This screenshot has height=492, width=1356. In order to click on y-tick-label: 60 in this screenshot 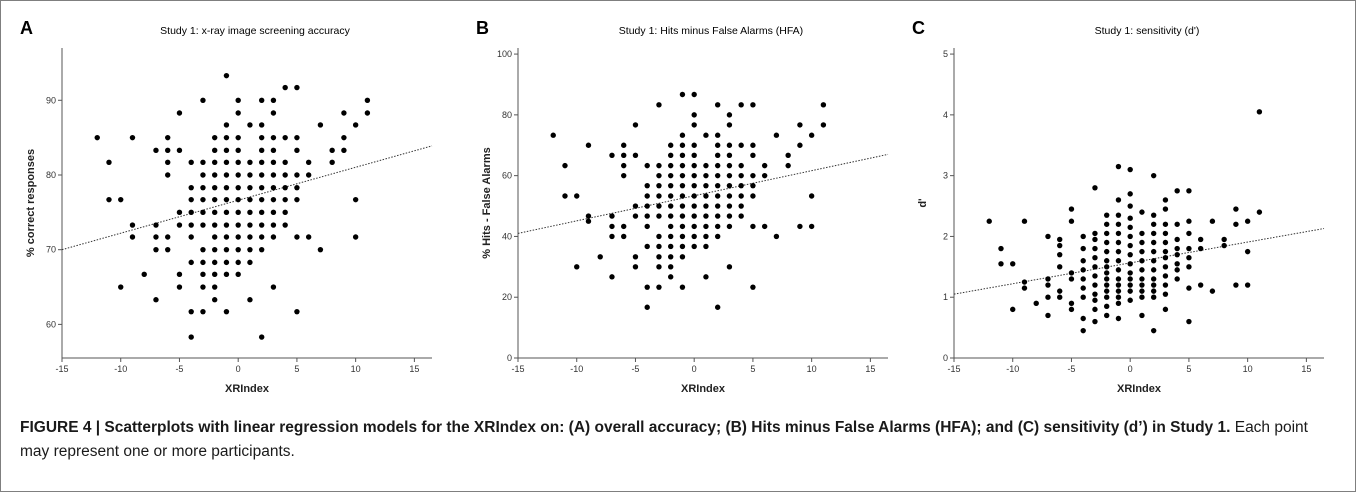, I will do `click(507, 176)`.